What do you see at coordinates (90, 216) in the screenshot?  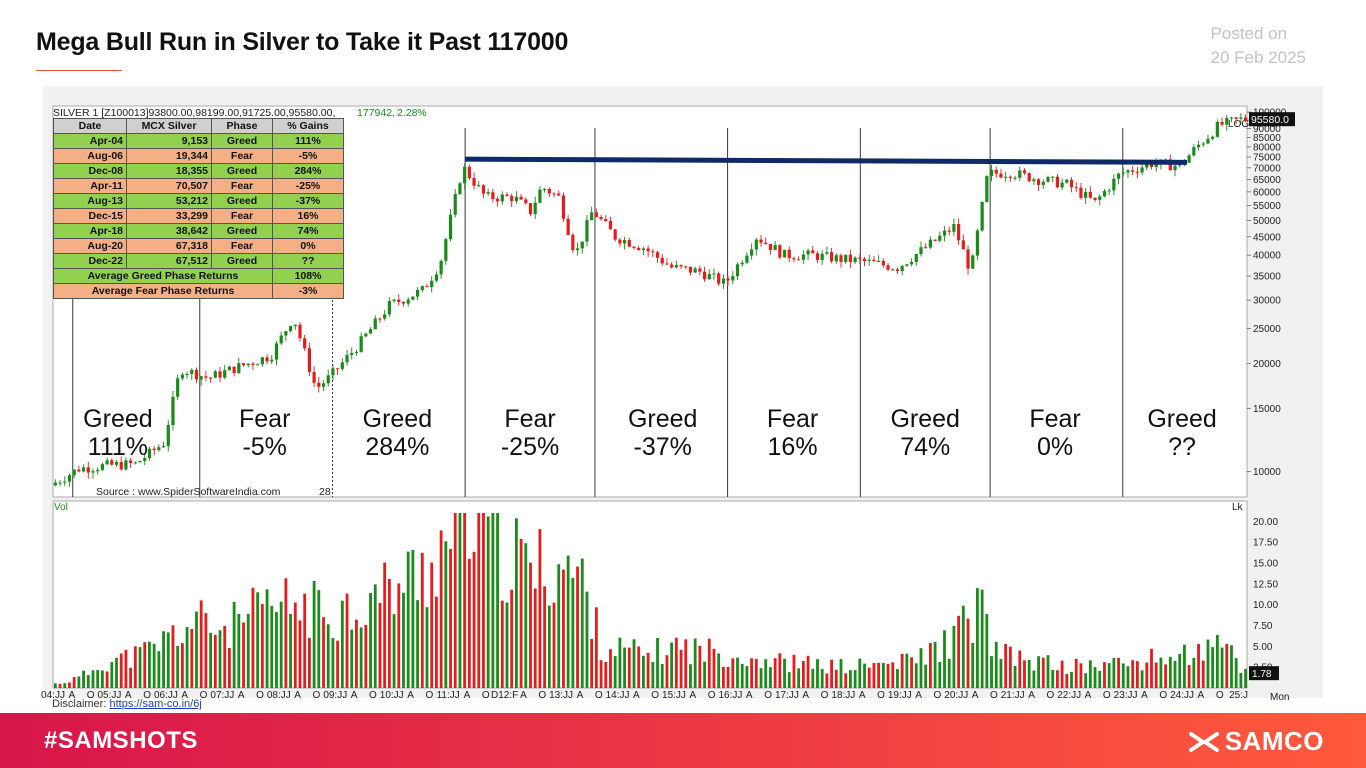 I see `table-cell-date: Dec-15` at bounding box center [90, 216].